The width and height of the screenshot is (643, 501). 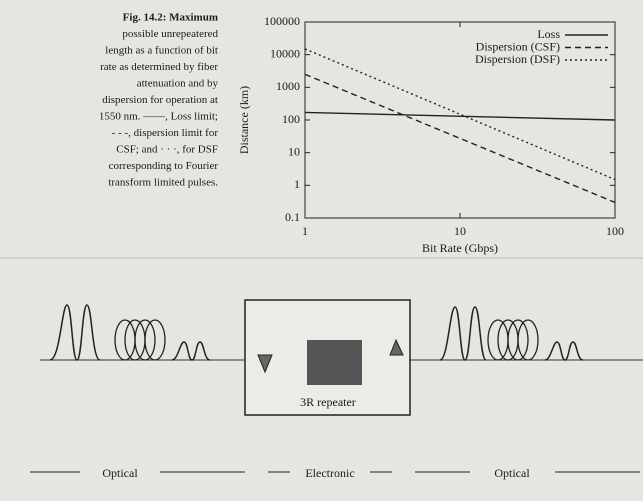 I want to click on caption-line: transform limited pulses., so click(x=163, y=183).